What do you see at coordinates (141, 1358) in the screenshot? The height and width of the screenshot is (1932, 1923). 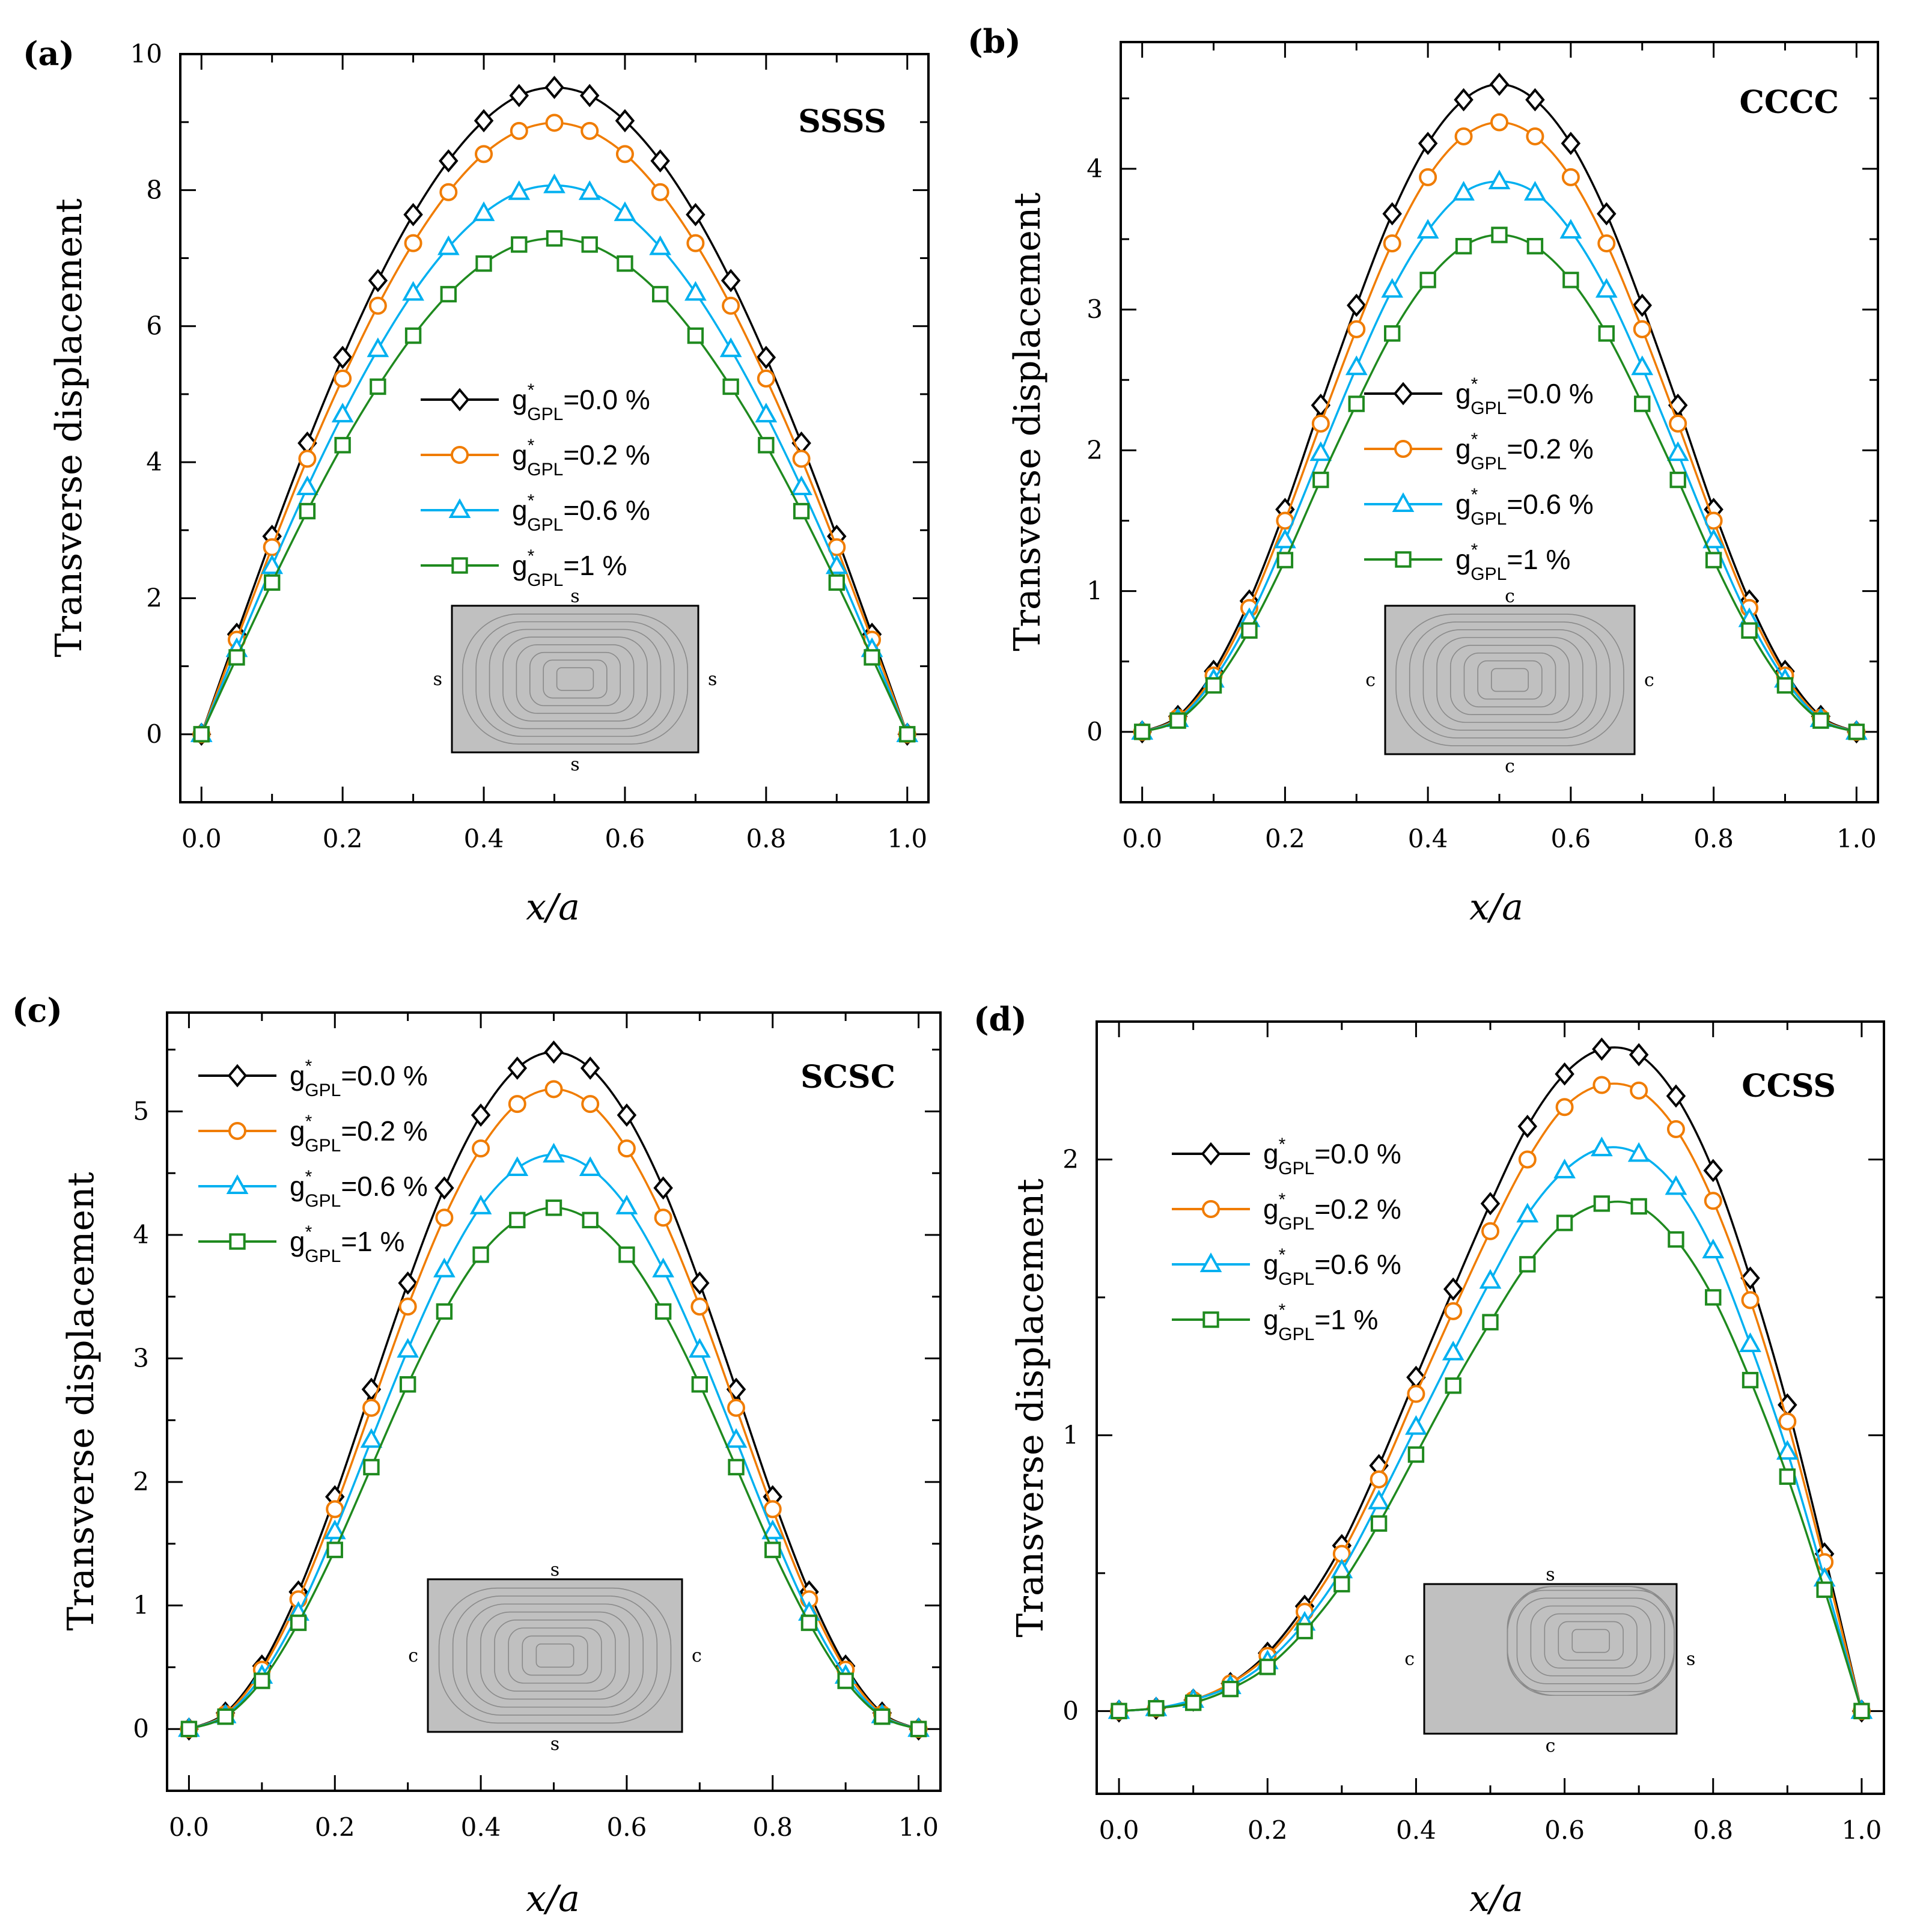 I see `y-tick-label: 3` at bounding box center [141, 1358].